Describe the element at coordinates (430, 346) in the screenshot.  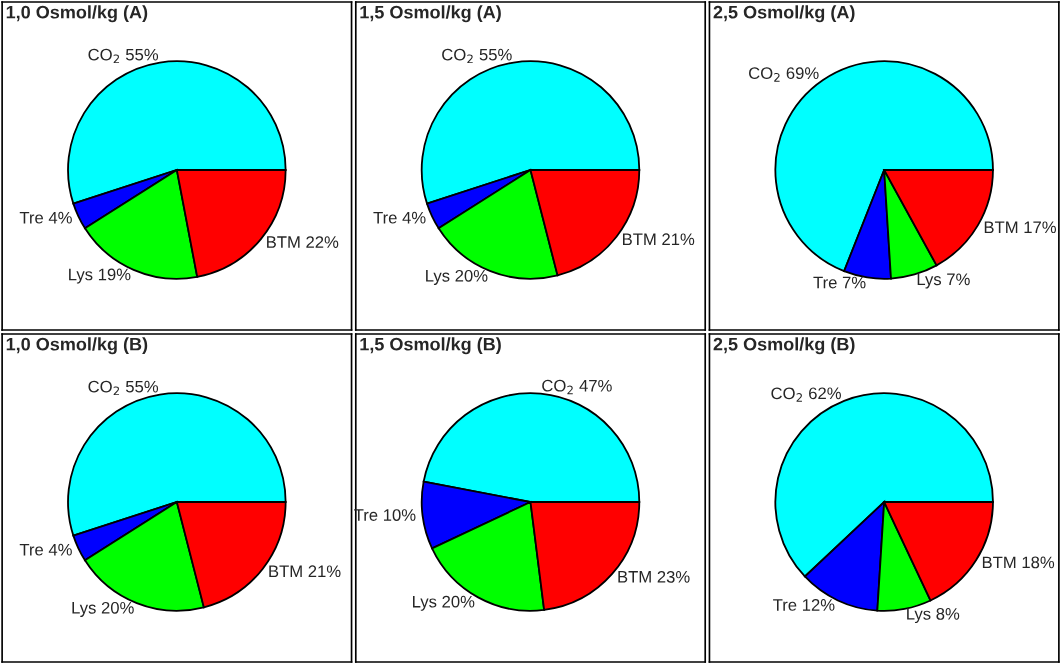
I see `chart-title: 1,5 Osmol/kg (B)` at that location.